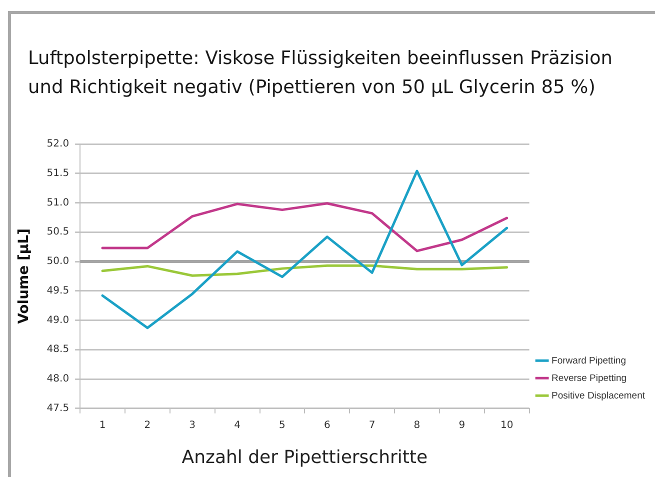 This screenshot has height=477, width=655. What do you see at coordinates (305, 457) in the screenshot?
I see `x-axis-title: Anzahl der Pipettierschritte` at bounding box center [305, 457].